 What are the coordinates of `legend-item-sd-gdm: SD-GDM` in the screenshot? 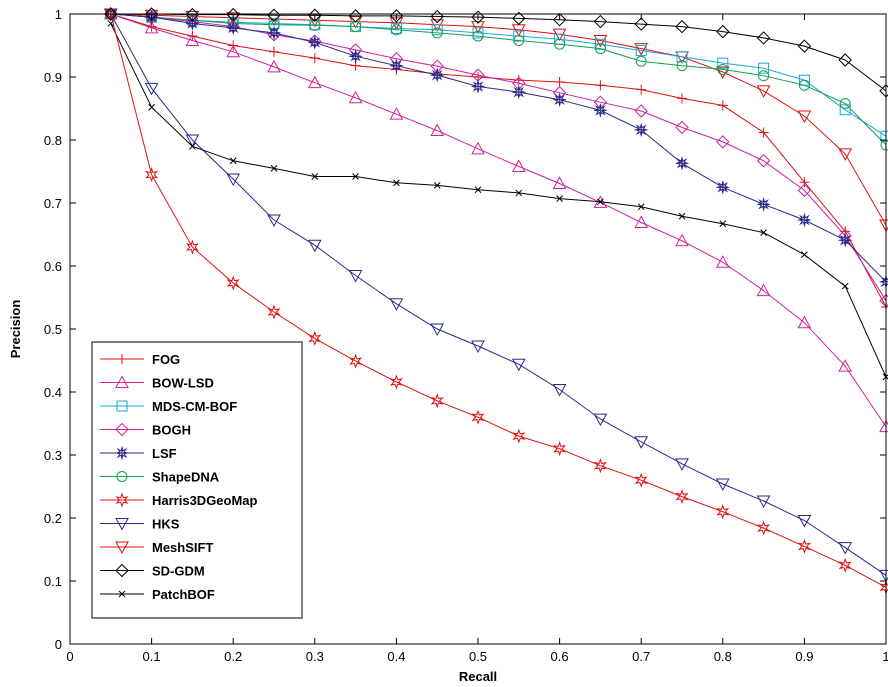 It's located at (152, 571).